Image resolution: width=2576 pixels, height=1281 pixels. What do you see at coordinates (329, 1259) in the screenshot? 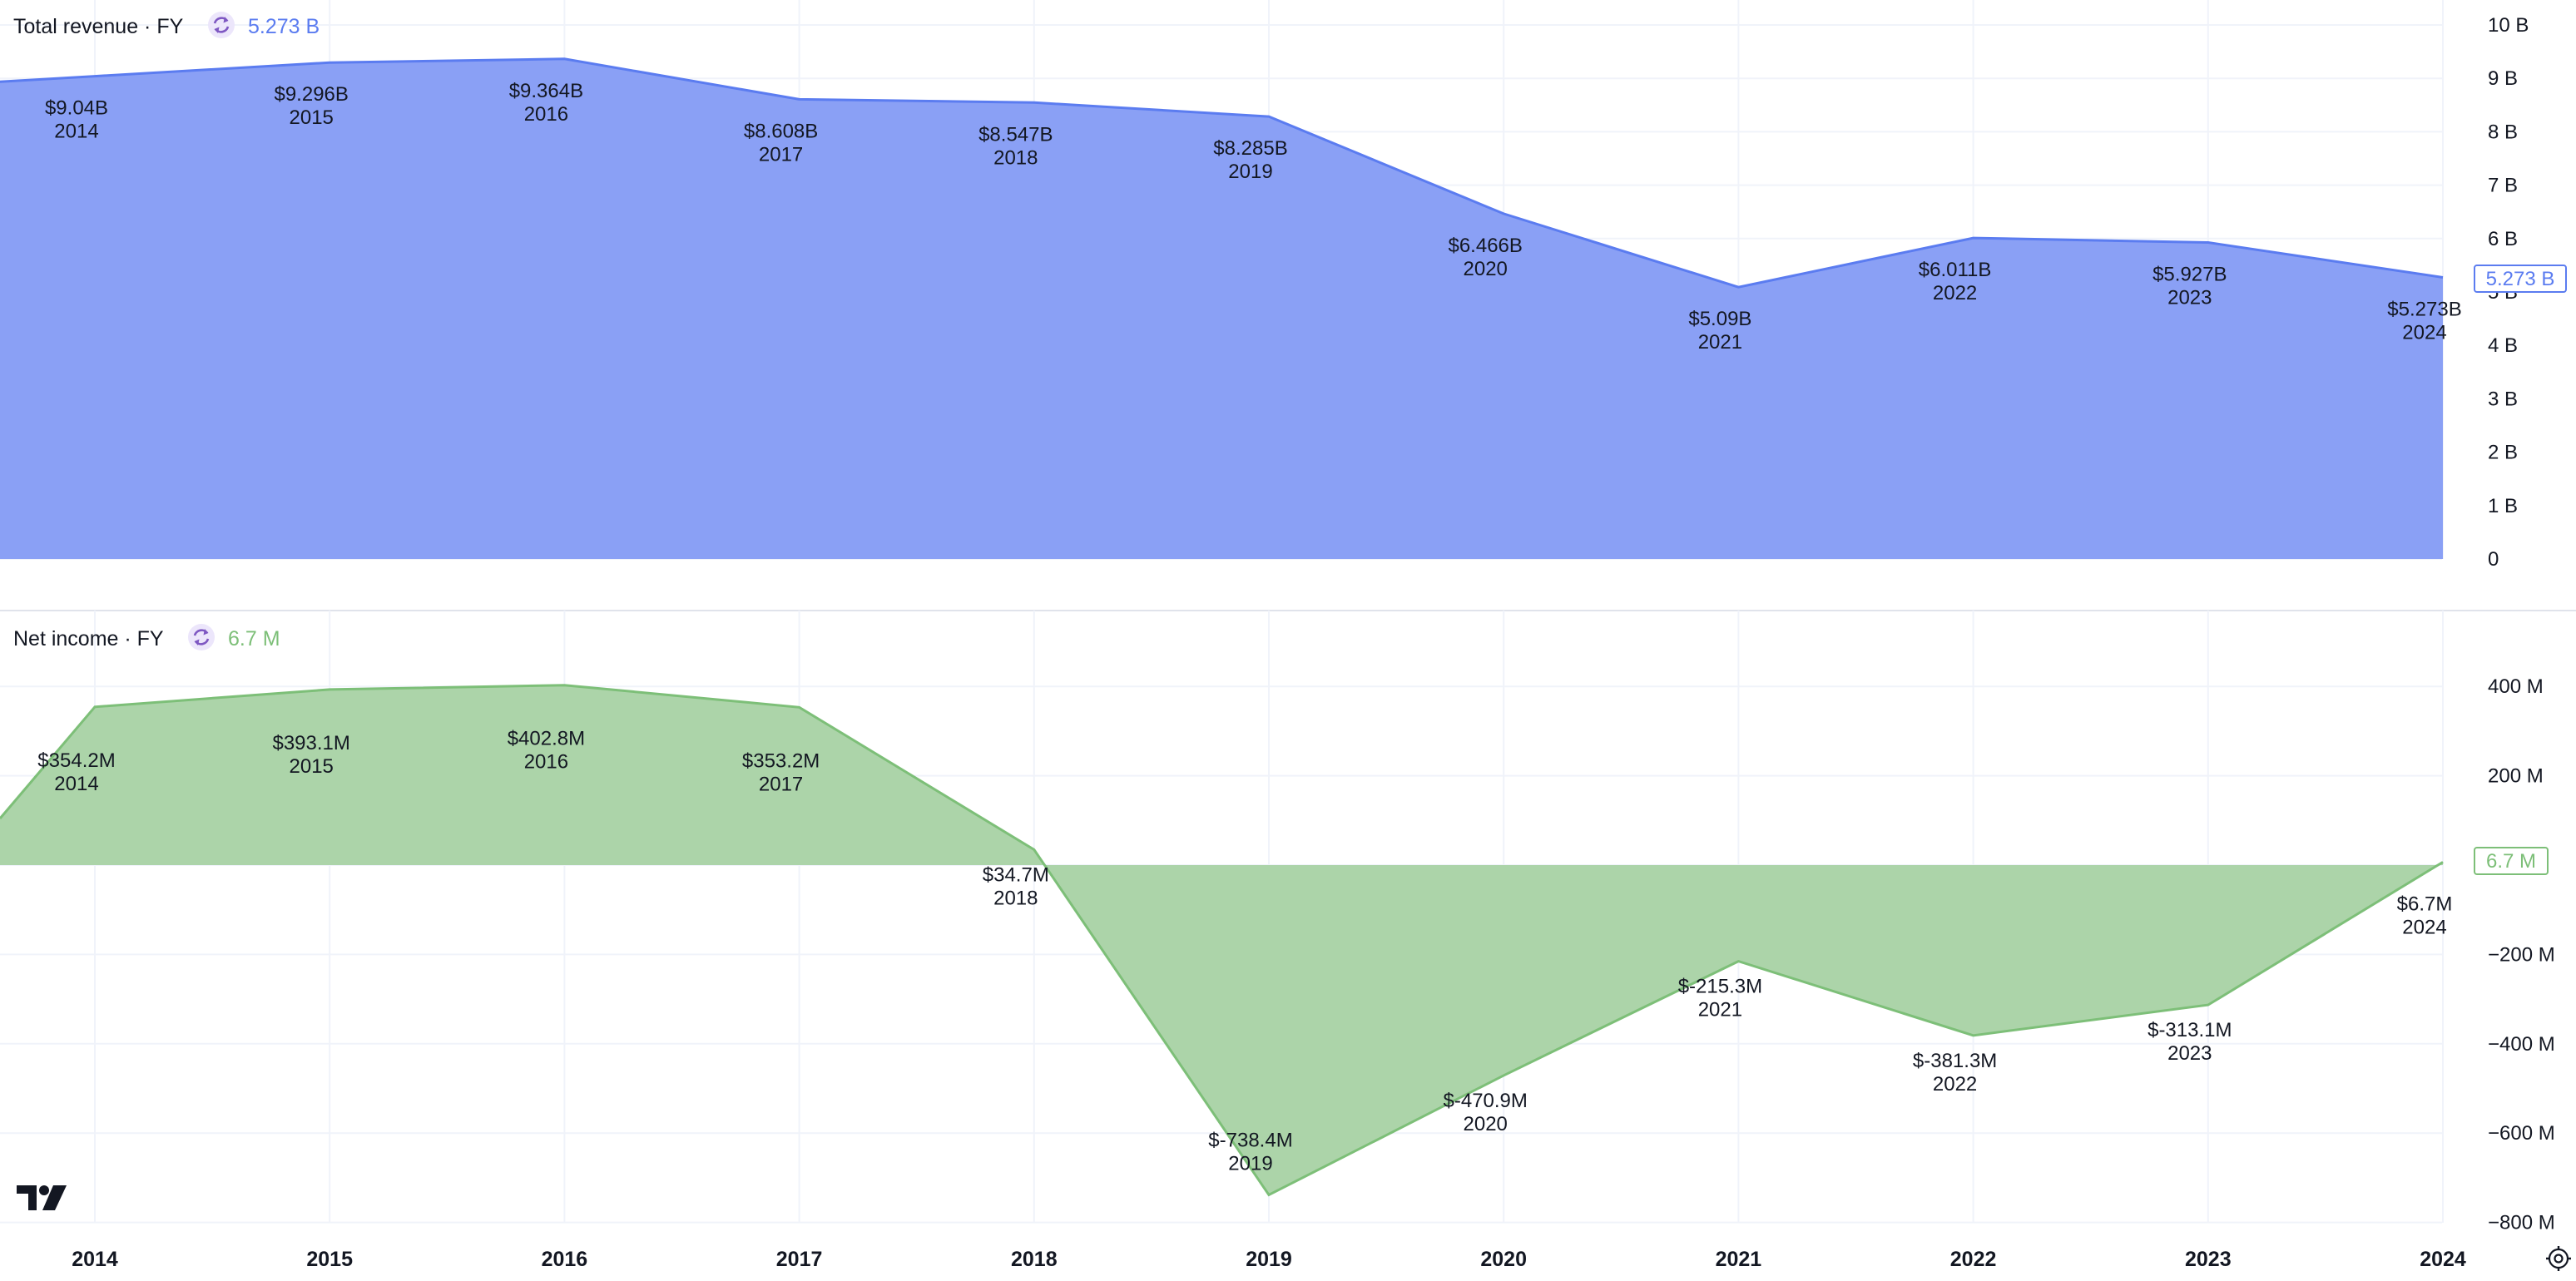
I see `x-tick-label: 2015` at bounding box center [329, 1259].